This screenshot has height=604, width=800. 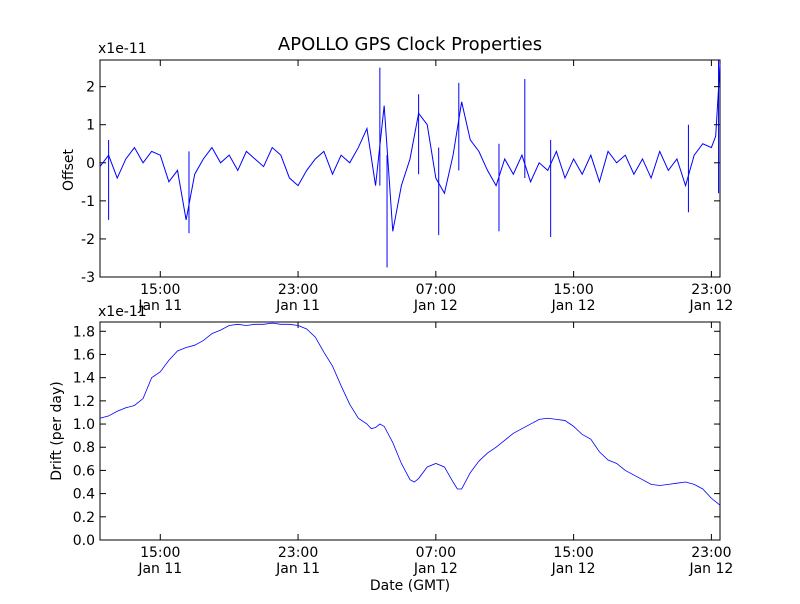 What do you see at coordinates (410, 586) in the screenshot?
I see `drift-x-axis-label: Date (GMT)` at bounding box center [410, 586].